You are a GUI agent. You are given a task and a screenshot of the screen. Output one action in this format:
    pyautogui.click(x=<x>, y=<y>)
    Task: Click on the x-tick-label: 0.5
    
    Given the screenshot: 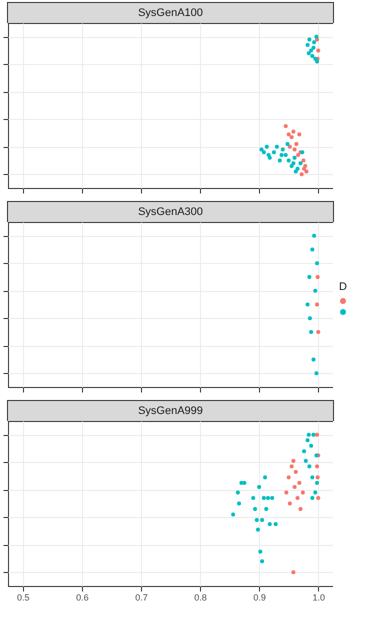 What is the action you would take?
    pyautogui.click(x=23, y=597)
    